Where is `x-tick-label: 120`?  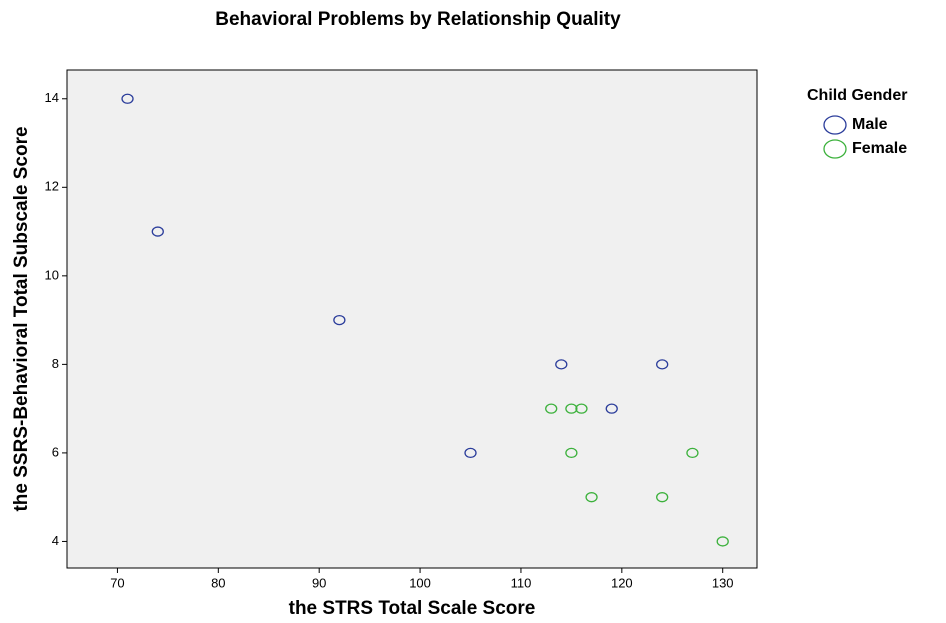 x-tick-label: 120 is located at coordinates (622, 582).